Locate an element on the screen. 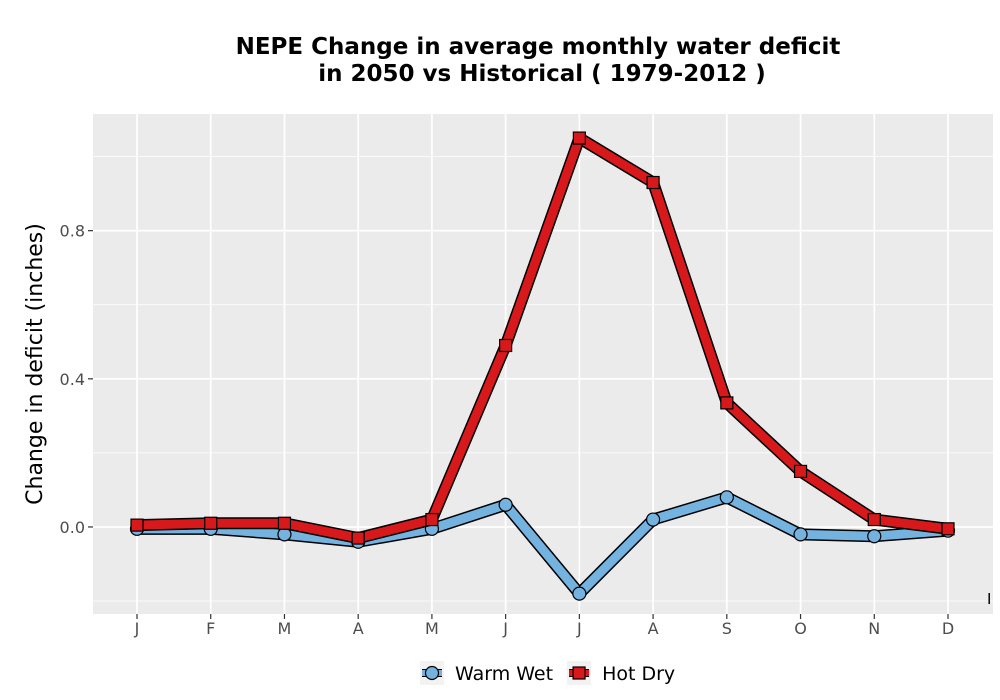  x-tick-label: N is located at coordinates (874, 628).